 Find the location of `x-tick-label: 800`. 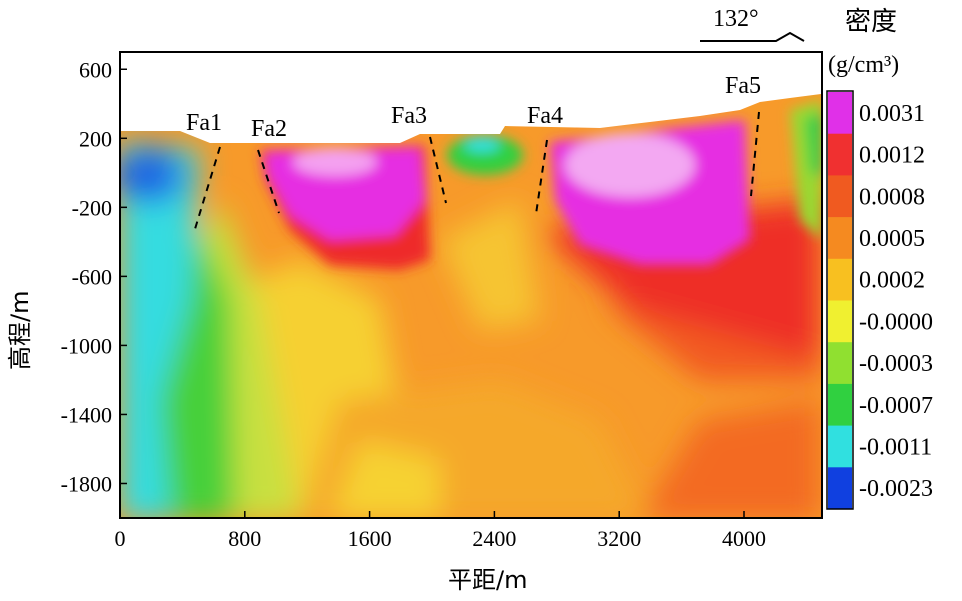

x-tick-label: 800 is located at coordinates (244, 538).